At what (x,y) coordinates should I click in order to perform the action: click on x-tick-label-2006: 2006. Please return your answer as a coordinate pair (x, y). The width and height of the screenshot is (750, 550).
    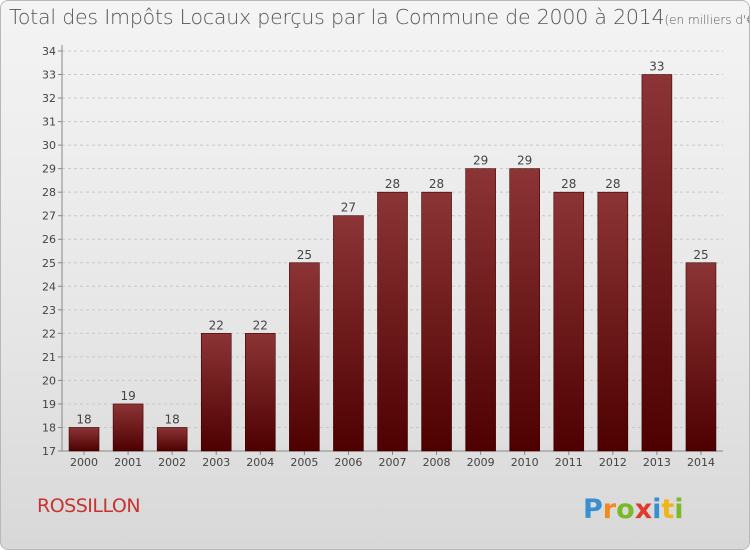
    Looking at the image, I should click on (348, 462).